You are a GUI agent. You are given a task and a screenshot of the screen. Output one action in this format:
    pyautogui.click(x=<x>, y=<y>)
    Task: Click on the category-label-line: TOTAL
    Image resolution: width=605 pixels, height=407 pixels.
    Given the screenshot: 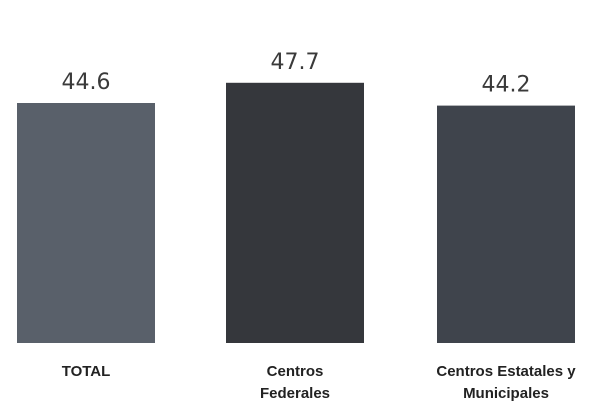 What is the action you would take?
    pyautogui.click(x=86, y=371)
    